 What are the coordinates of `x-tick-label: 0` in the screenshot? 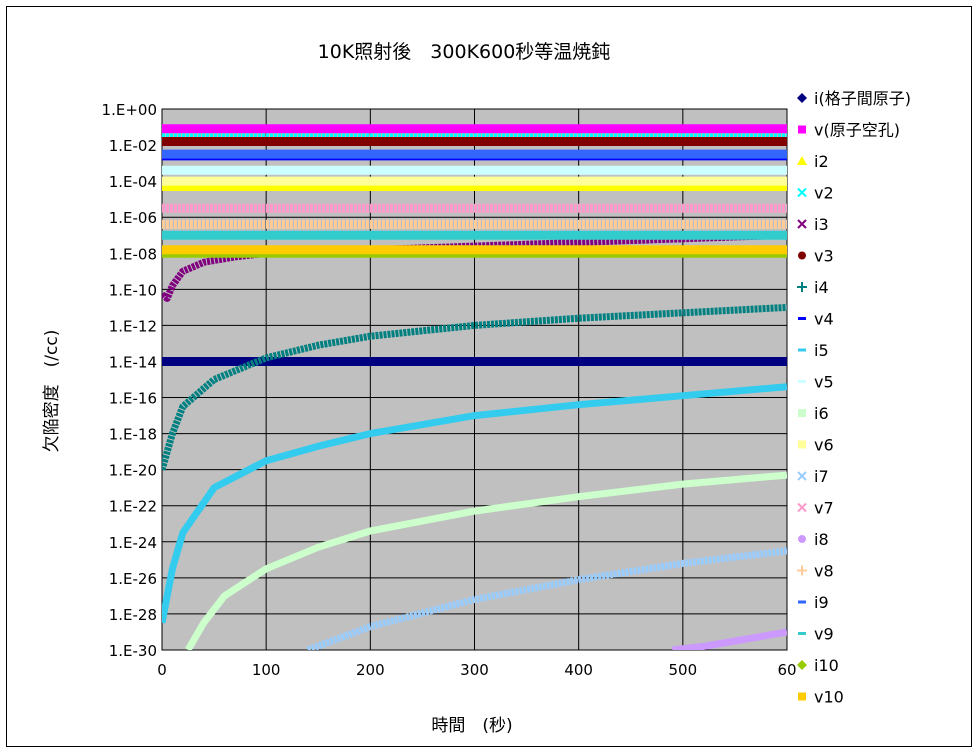 It's located at (162, 670).